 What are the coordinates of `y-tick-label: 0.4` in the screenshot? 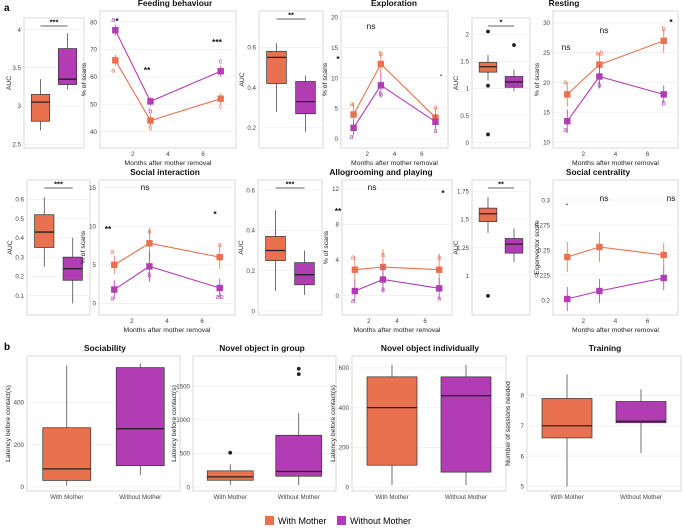 It's located at (250, 231).